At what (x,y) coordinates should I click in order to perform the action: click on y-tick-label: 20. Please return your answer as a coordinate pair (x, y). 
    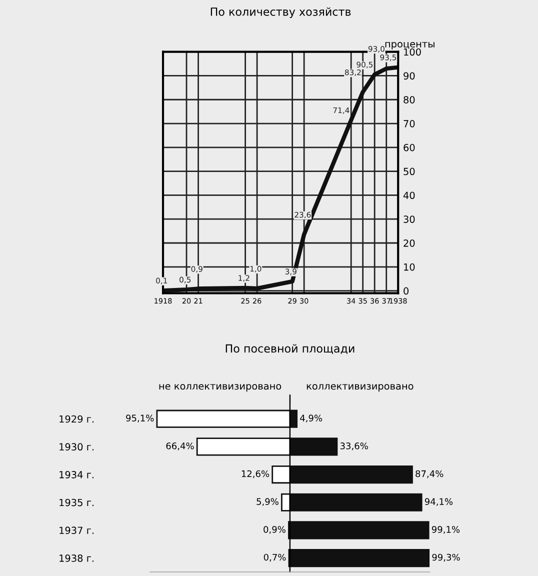
    Looking at the image, I should click on (409, 243).